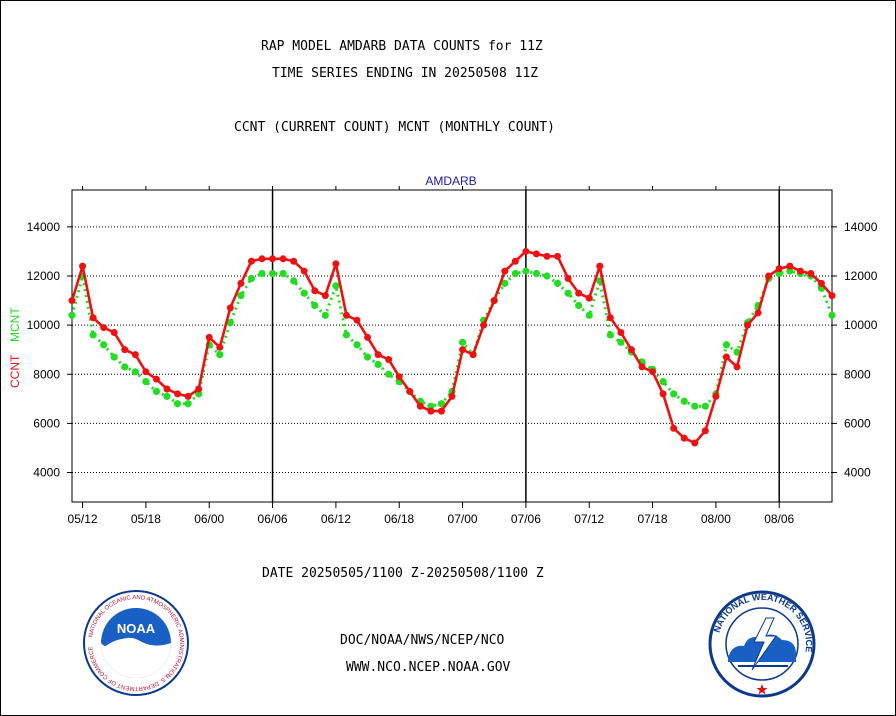  I want to click on x-tick-label: 07/18, so click(653, 519).